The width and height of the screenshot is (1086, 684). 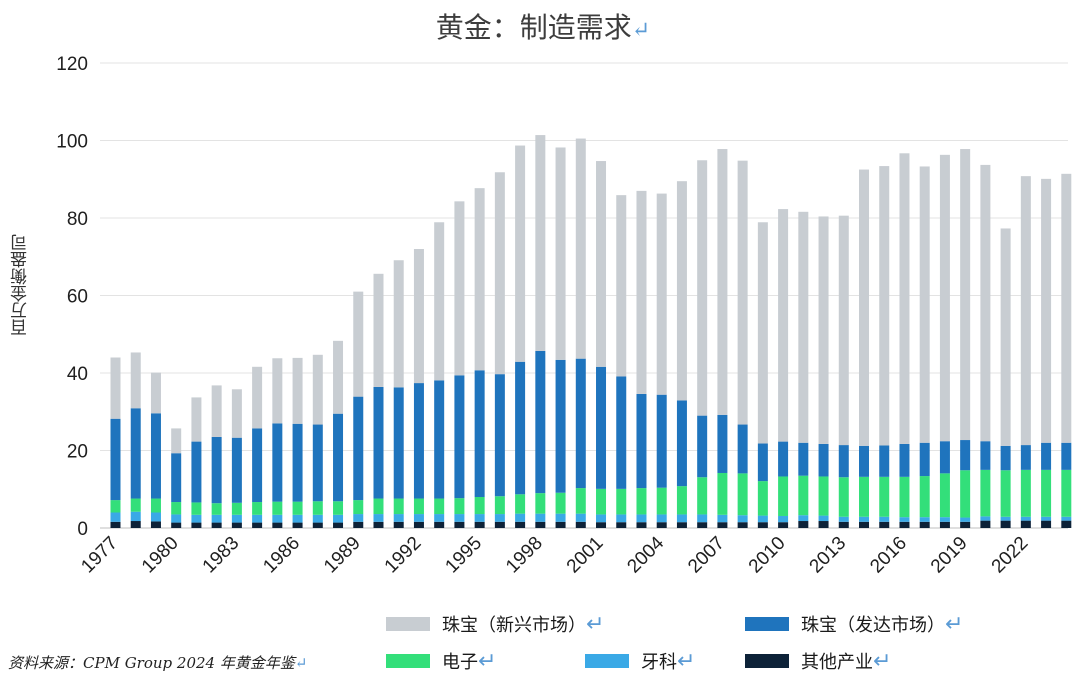 What do you see at coordinates (645, 554) in the screenshot?
I see `x-tick-label: 2004` at bounding box center [645, 554].